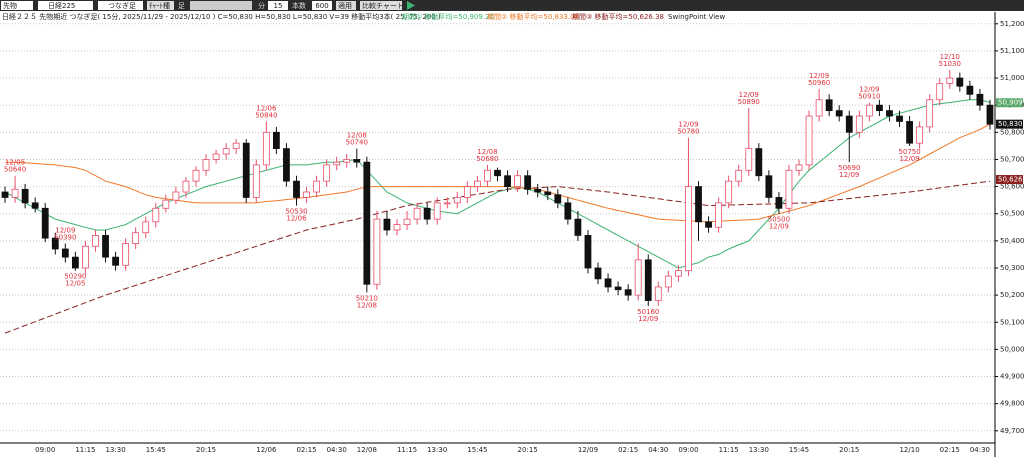  What do you see at coordinates (1012, 404) in the screenshot?
I see `y-tick-label: 49,800` at bounding box center [1012, 404].